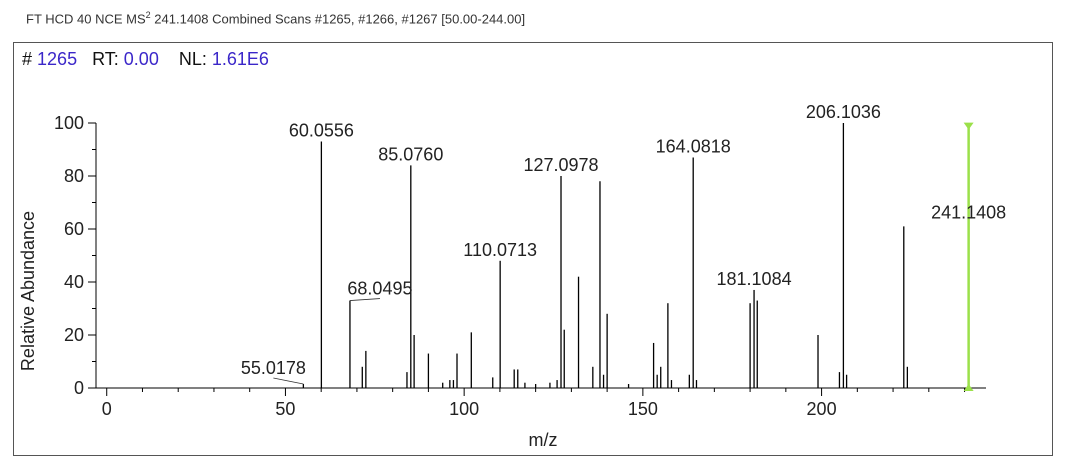 The image size is (1066, 466). What do you see at coordinates (379, 289) in the screenshot?
I see `peak-label: 68.0495` at bounding box center [379, 289].